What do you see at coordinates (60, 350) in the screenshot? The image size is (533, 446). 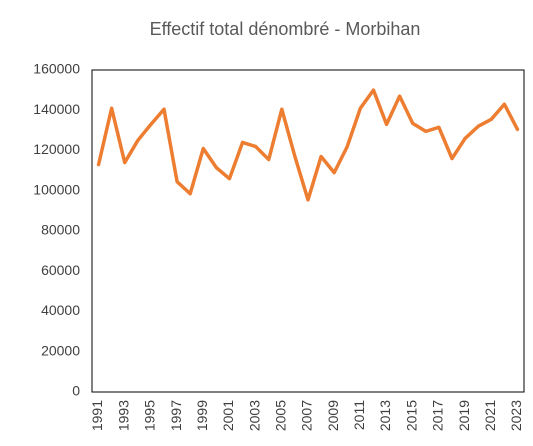 I see `y-tick-label: 20000` at bounding box center [60, 350].